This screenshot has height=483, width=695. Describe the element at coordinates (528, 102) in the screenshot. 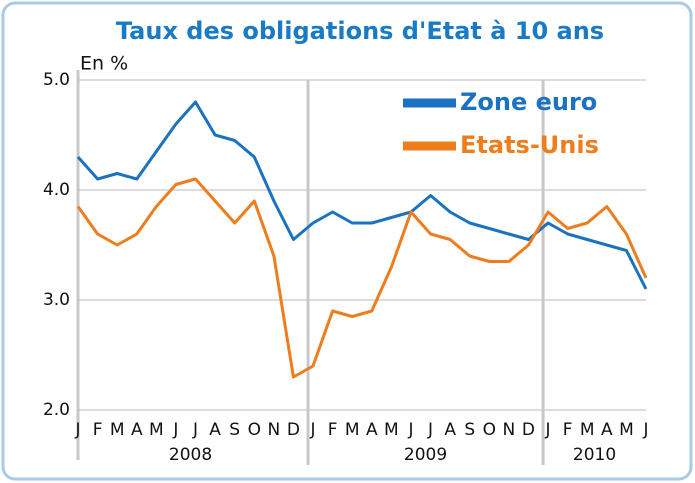

I see `legend-label: Zone euro` at that location.